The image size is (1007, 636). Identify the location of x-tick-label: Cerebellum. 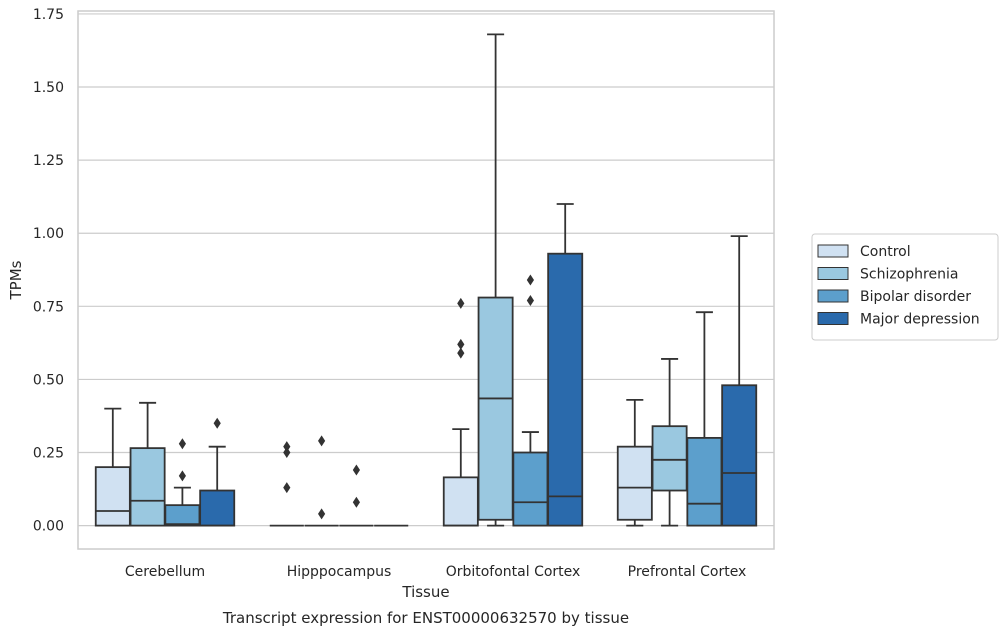
(165, 572).